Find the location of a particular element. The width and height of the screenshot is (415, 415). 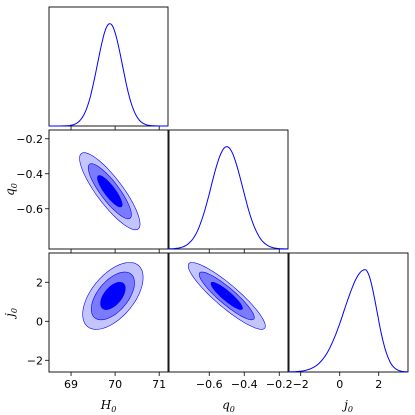

panel-j0-marginal: −2 0 2 is located at coordinates (348, 321).